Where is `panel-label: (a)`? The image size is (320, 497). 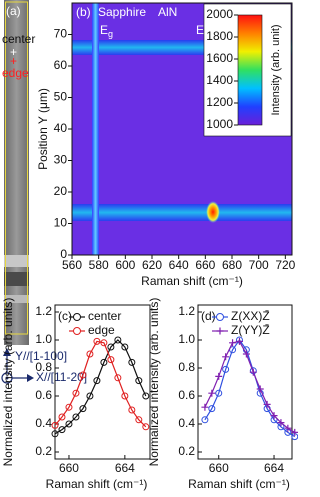 panel-label: (a) is located at coordinates (13, 11).